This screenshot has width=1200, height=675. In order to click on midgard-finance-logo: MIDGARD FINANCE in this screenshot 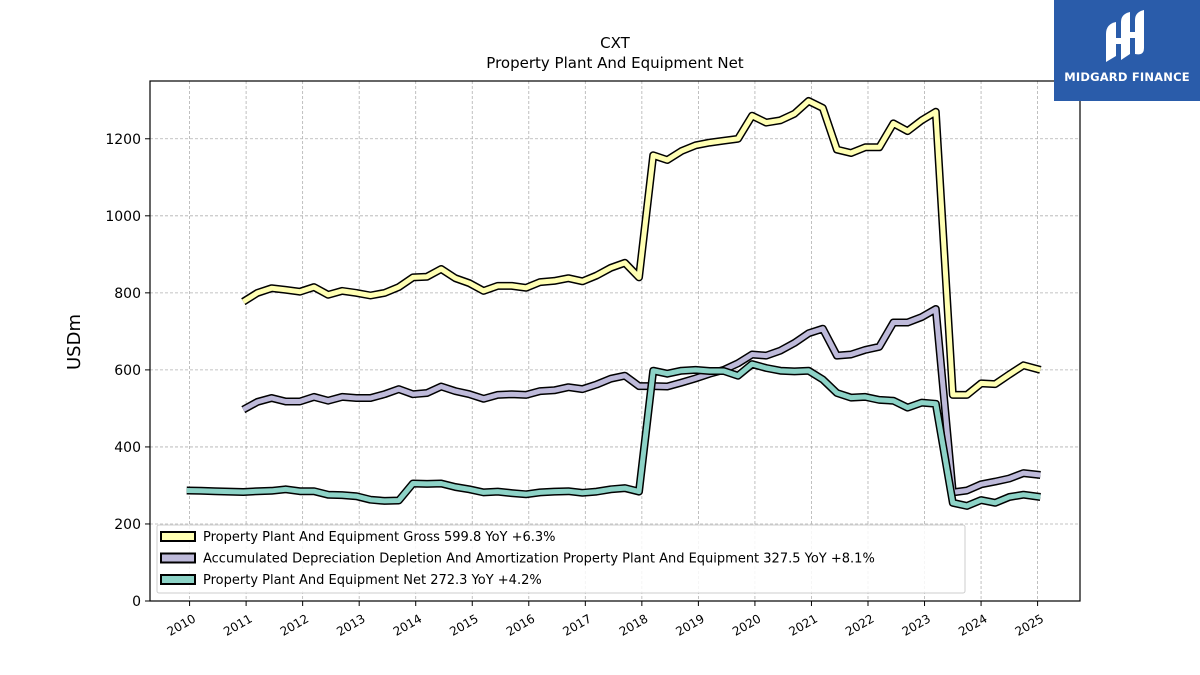, I will do `click(1127, 50)`.